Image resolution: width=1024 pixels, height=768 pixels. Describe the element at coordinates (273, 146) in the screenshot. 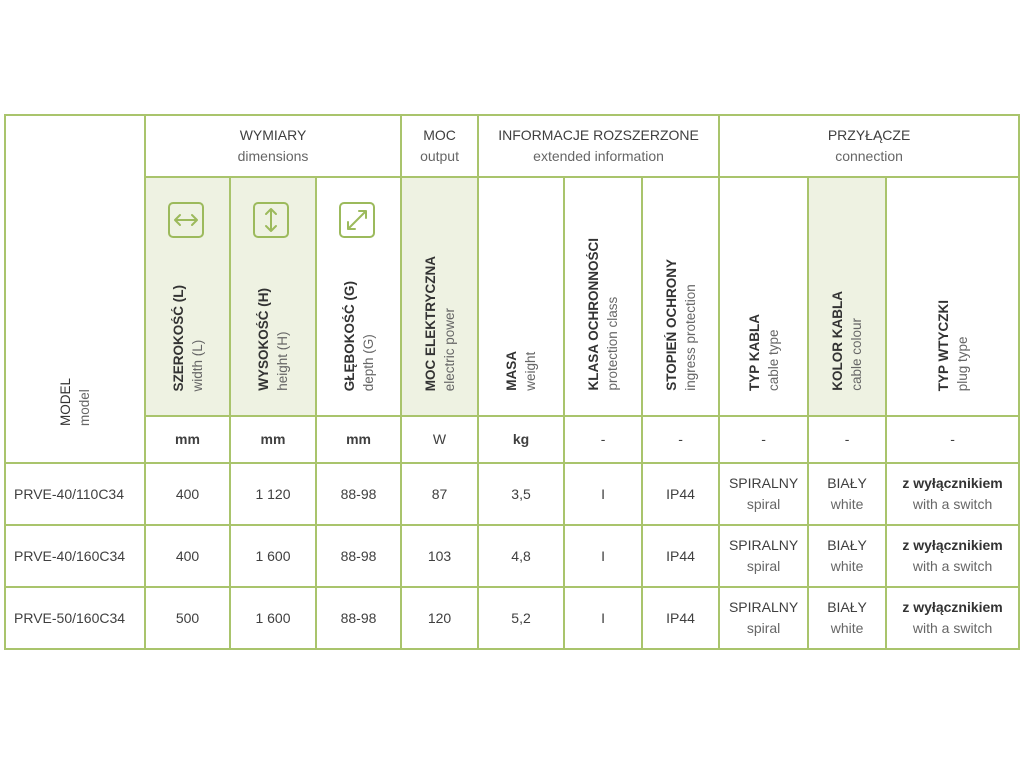

I see `group-dimensions: WYMIARY dimensions` at that location.